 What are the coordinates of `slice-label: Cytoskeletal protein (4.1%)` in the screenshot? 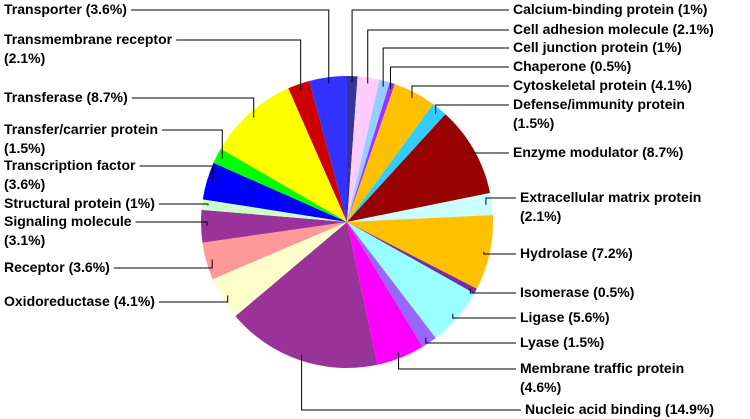 It's located at (602, 85).